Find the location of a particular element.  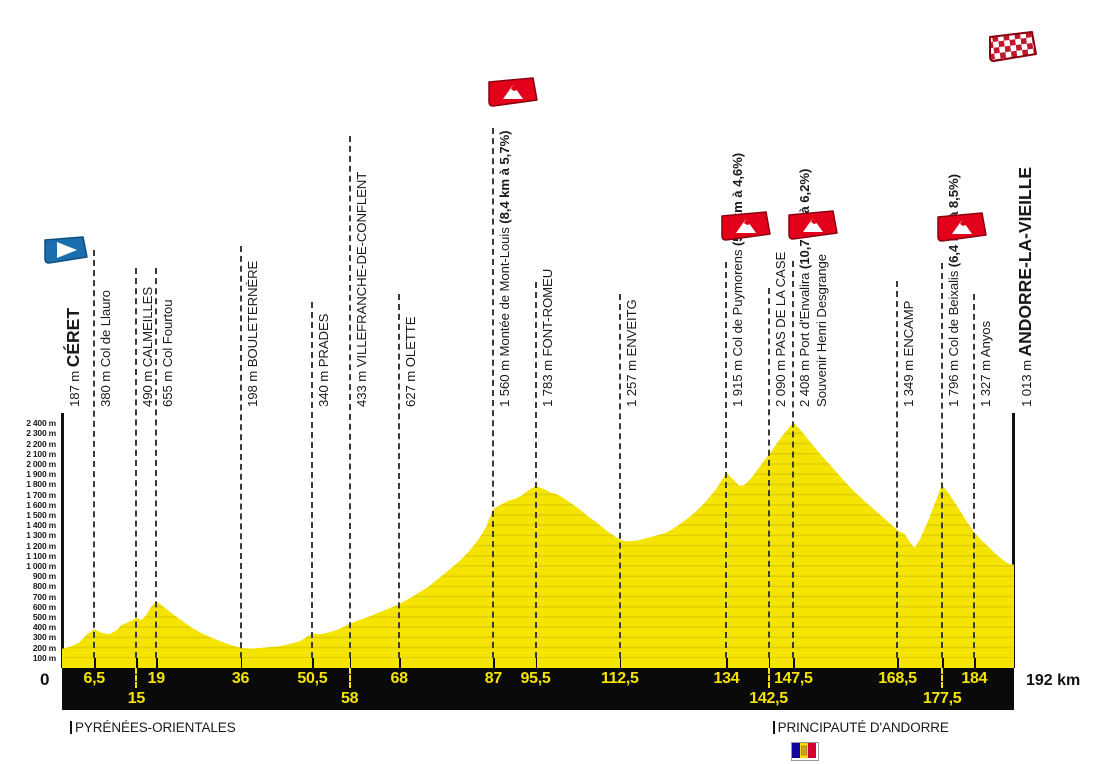

km-label: 134 is located at coordinates (726, 678).